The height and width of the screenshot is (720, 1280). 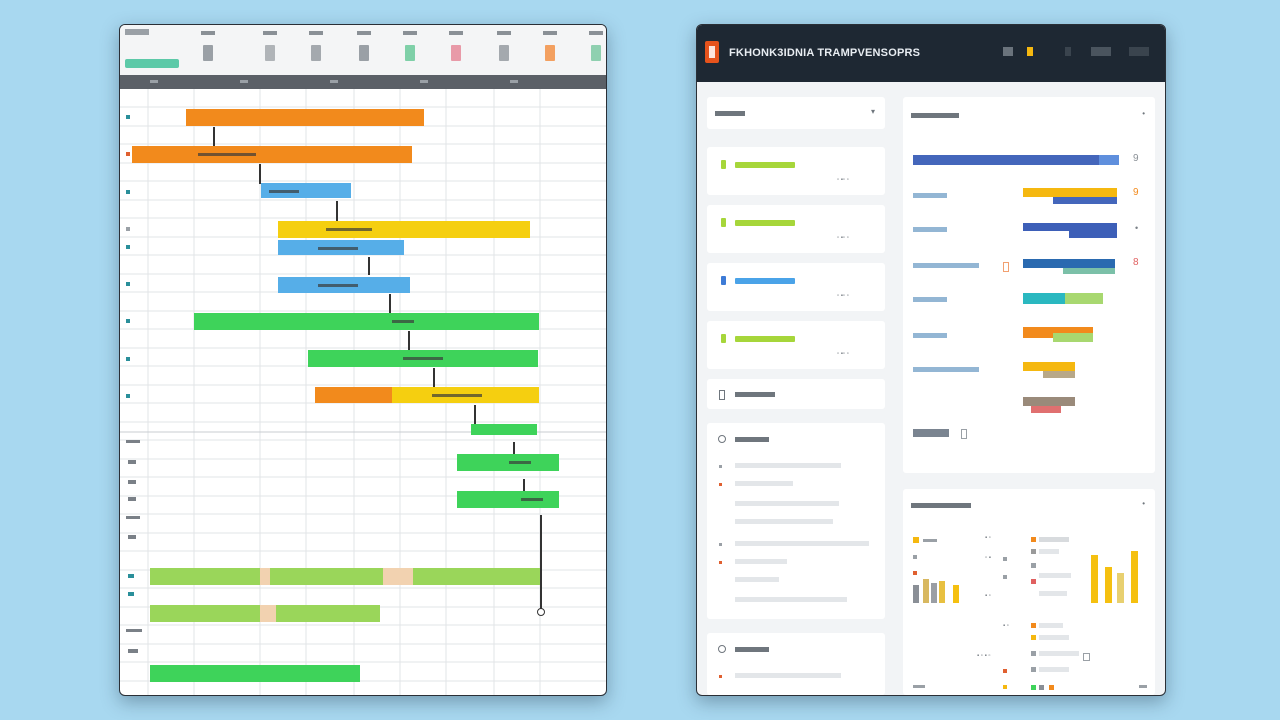 I want to click on footer-card, so click(x=796, y=664).